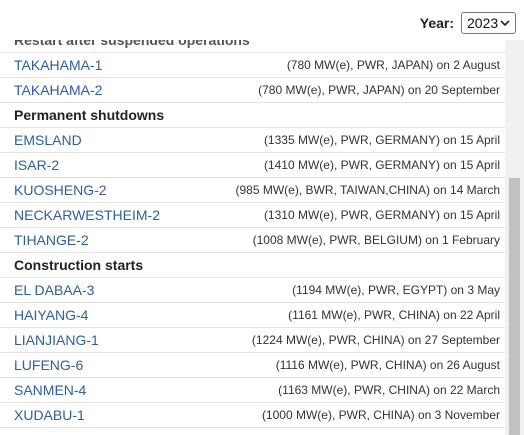  Describe the element at coordinates (48, 140) in the screenshot. I see `reactor-link: EMSLAND` at that location.